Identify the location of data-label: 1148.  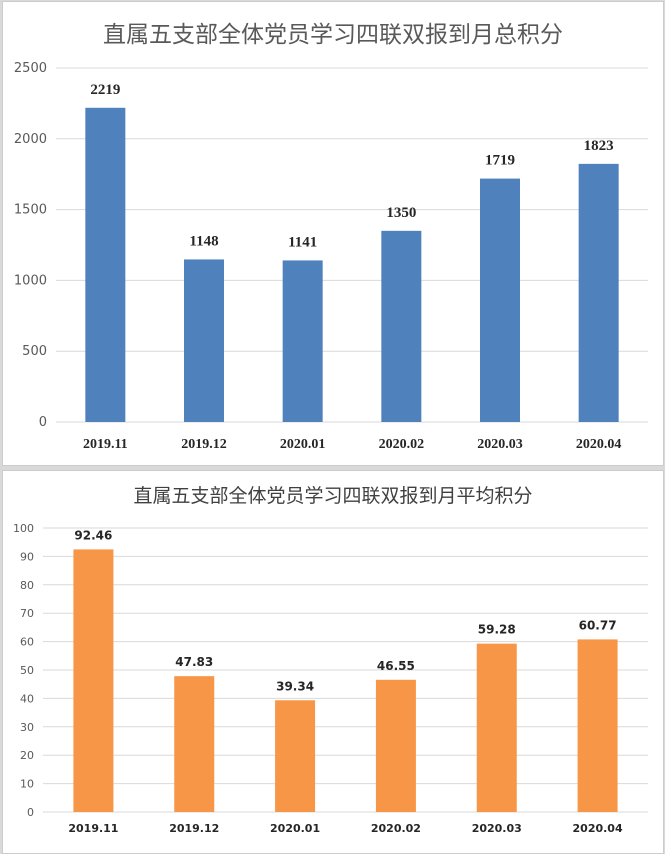
(203, 241).